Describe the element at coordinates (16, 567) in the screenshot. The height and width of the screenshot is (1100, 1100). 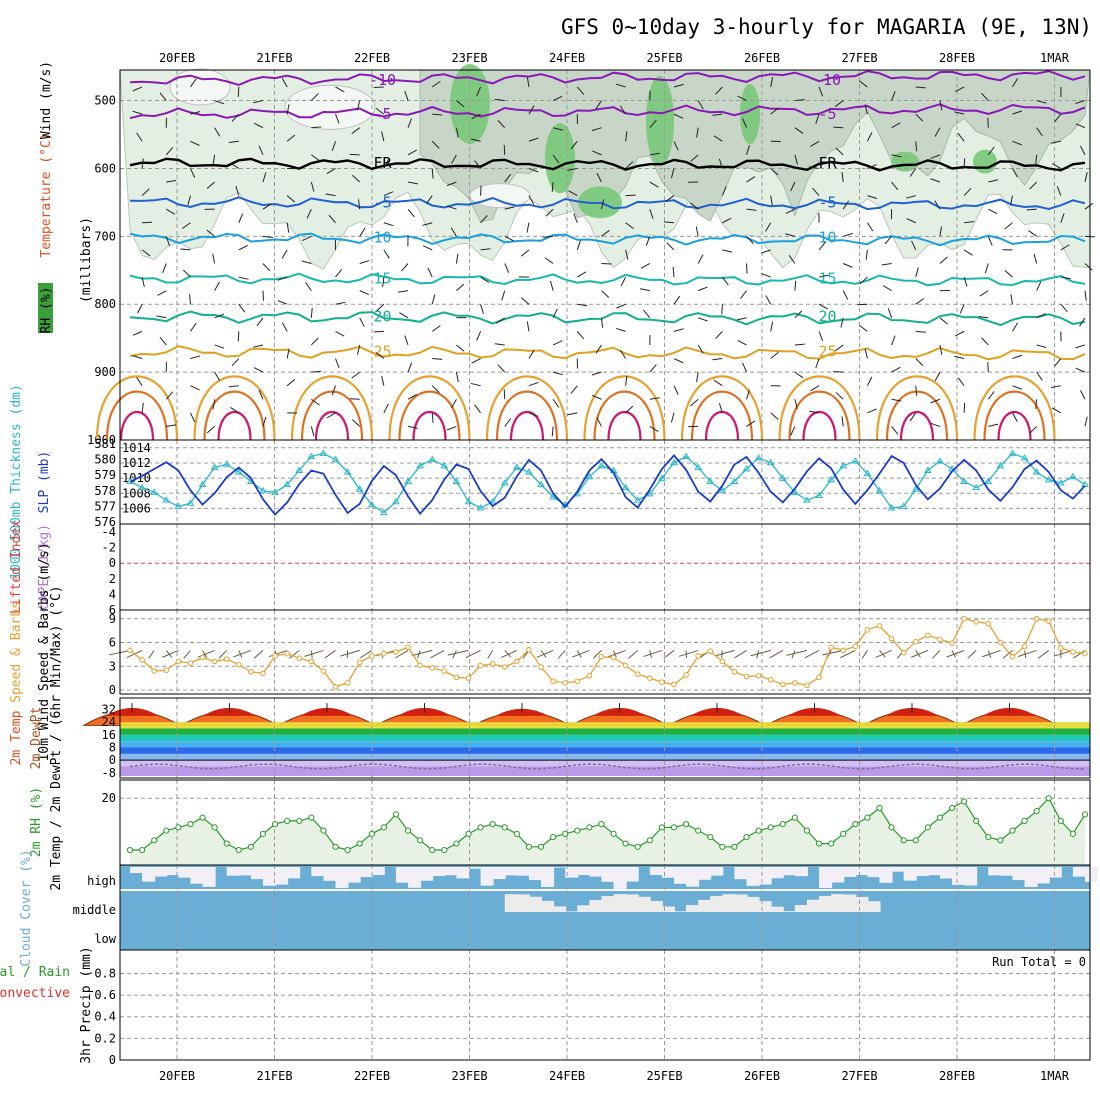
I see `ylabel-li: Lifted Index` at that location.